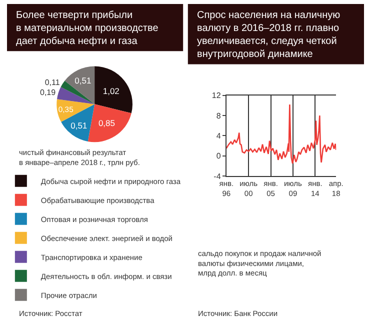  What do you see at coordinates (87, 28) in the screenshot?
I see `chart-title: Более четверти прибыли в материальном производстве дает добыча нефти и газа` at bounding box center [87, 28].